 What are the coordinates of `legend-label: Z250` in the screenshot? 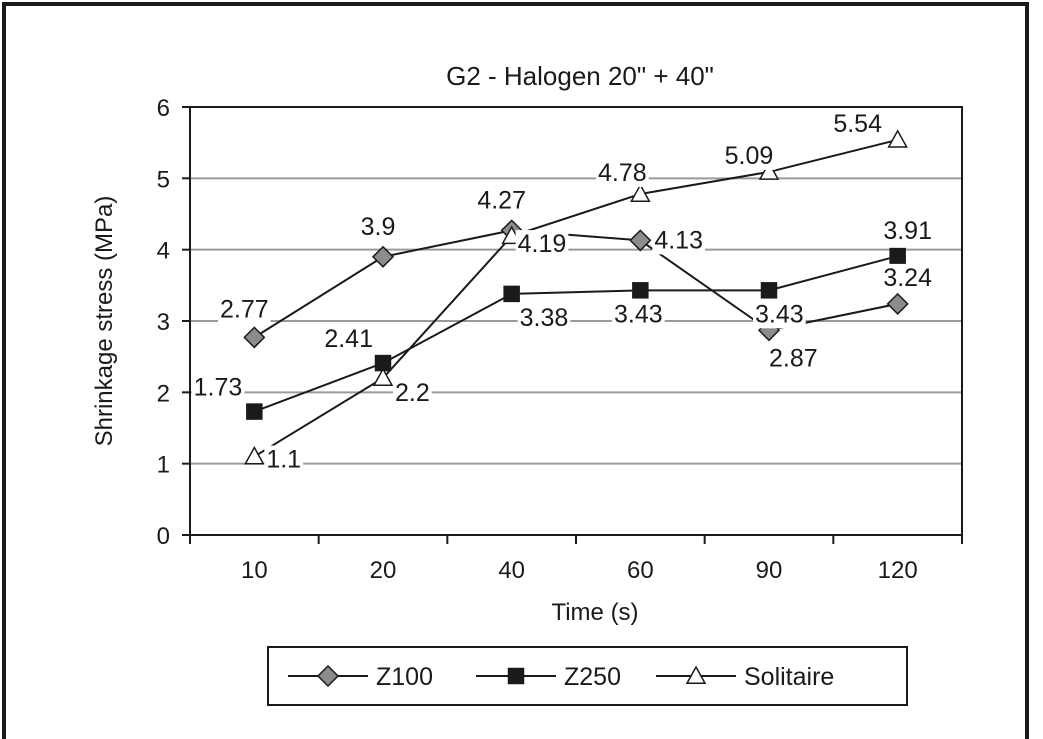 It's located at (592, 677).